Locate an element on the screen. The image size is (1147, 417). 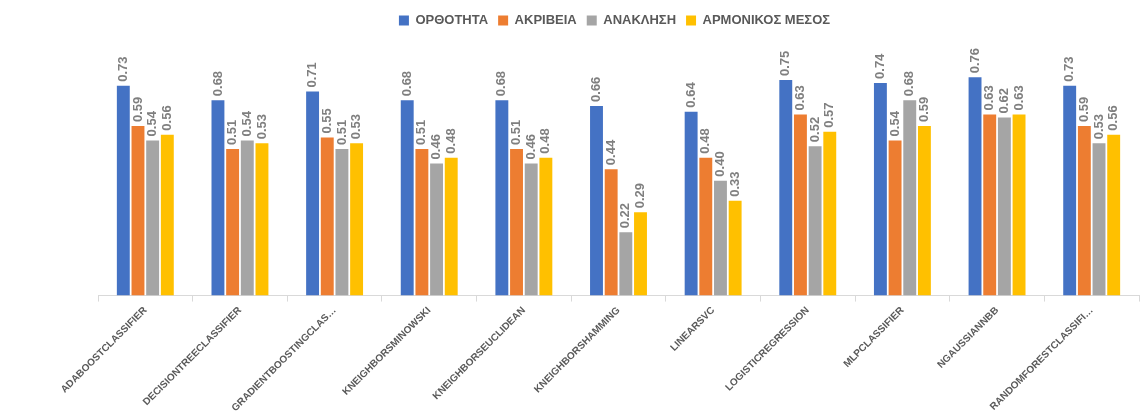
data-label: 0.62 is located at coordinates (1003, 101).